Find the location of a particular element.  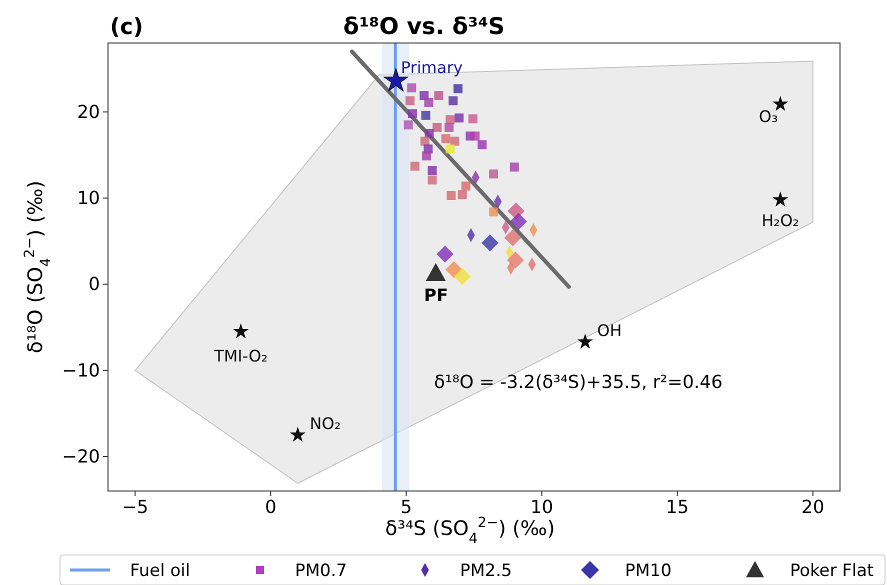

y-tick-label: 20 is located at coordinates (88, 112).